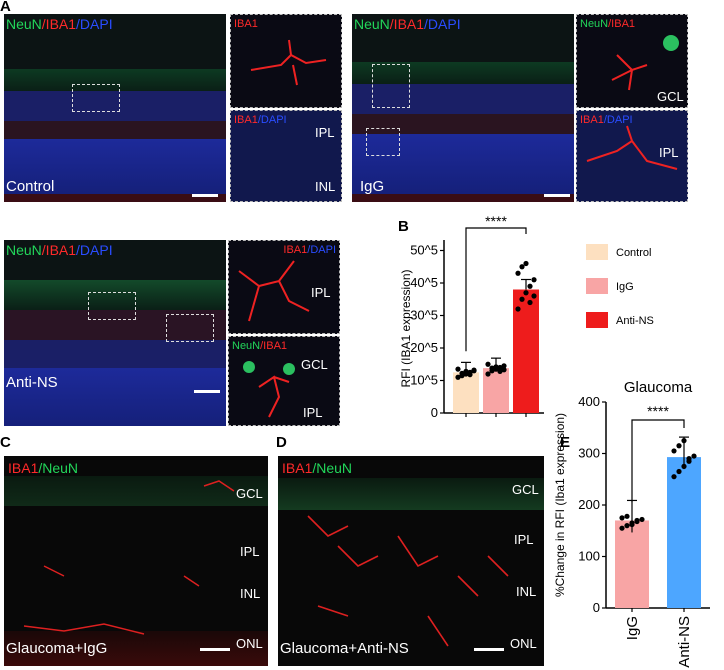 Image resolution: width=724 pixels, height=670 pixels. What do you see at coordinates (281, 442) in the screenshot?
I see `panel-letter-d: D` at bounding box center [281, 442].